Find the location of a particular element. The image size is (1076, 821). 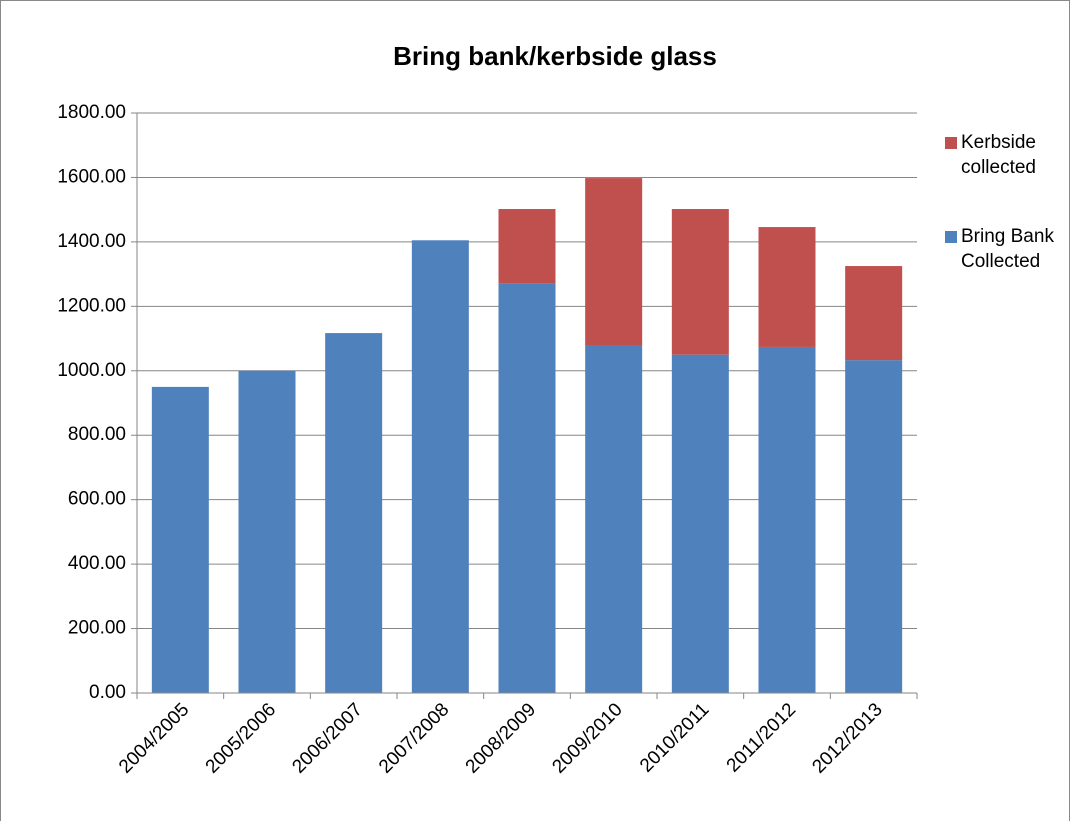

y-tick-label: 400.00 is located at coordinates (97, 563).